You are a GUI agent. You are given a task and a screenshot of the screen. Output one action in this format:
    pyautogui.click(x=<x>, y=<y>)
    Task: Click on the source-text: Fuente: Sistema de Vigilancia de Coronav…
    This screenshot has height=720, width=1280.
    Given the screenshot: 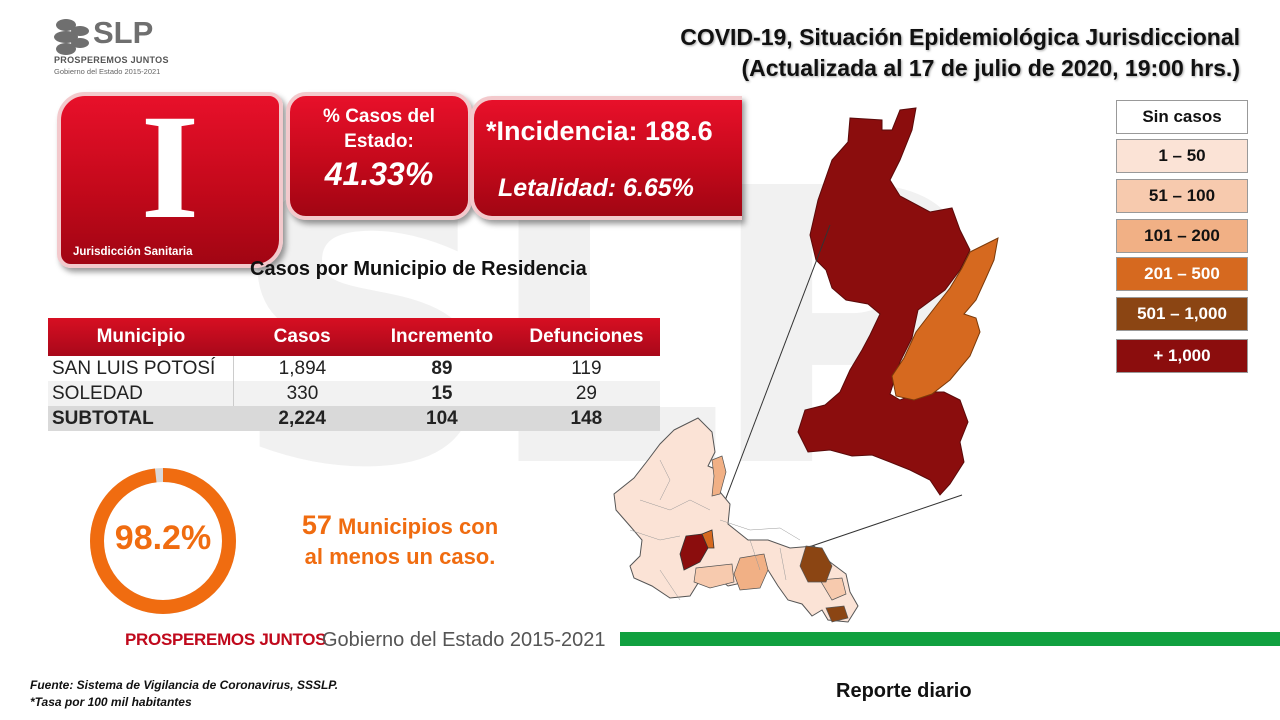 What is the action you would take?
    pyautogui.click(x=184, y=685)
    